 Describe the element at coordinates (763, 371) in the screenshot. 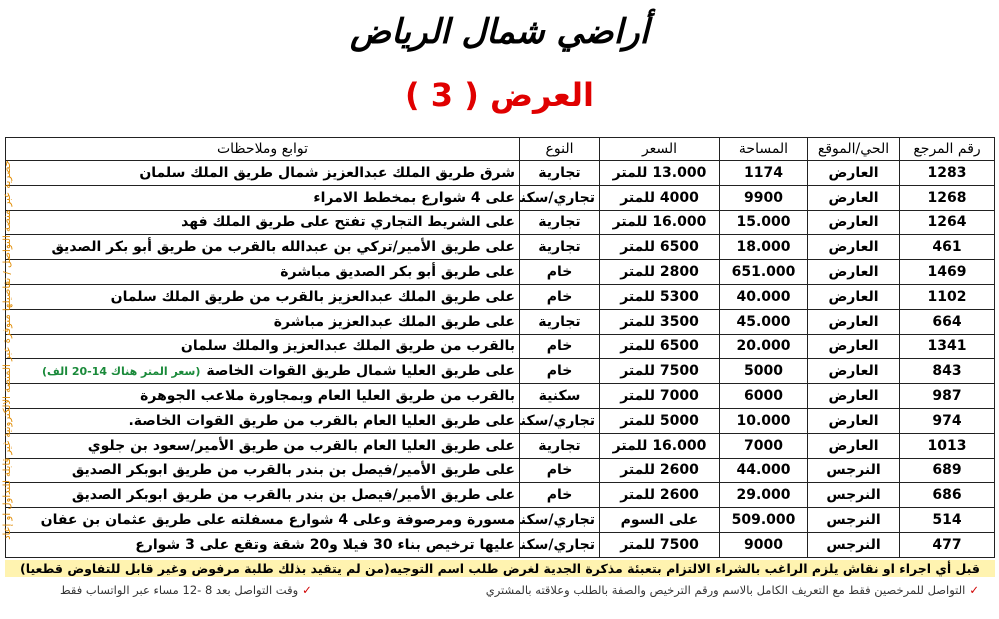

I see `cell: 5000` at that location.